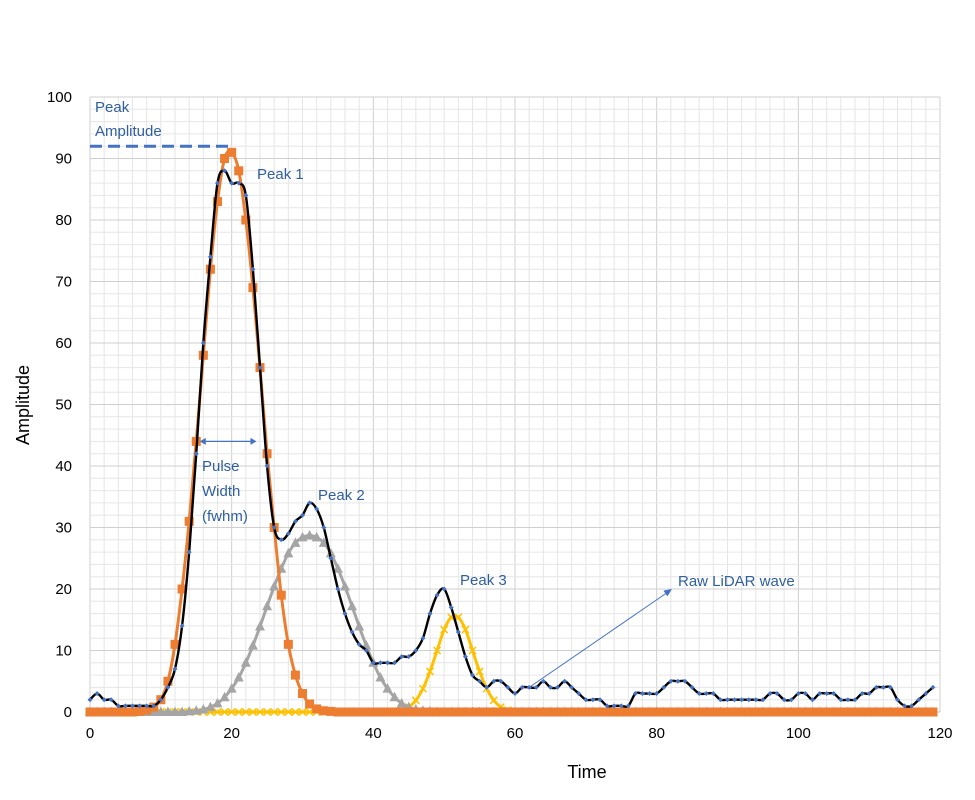 Image resolution: width=975 pixels, height=800 pixels. Describe the element at coordinates (63, 589) in the screenshot. I see `y-tick-label: 20` at that location.